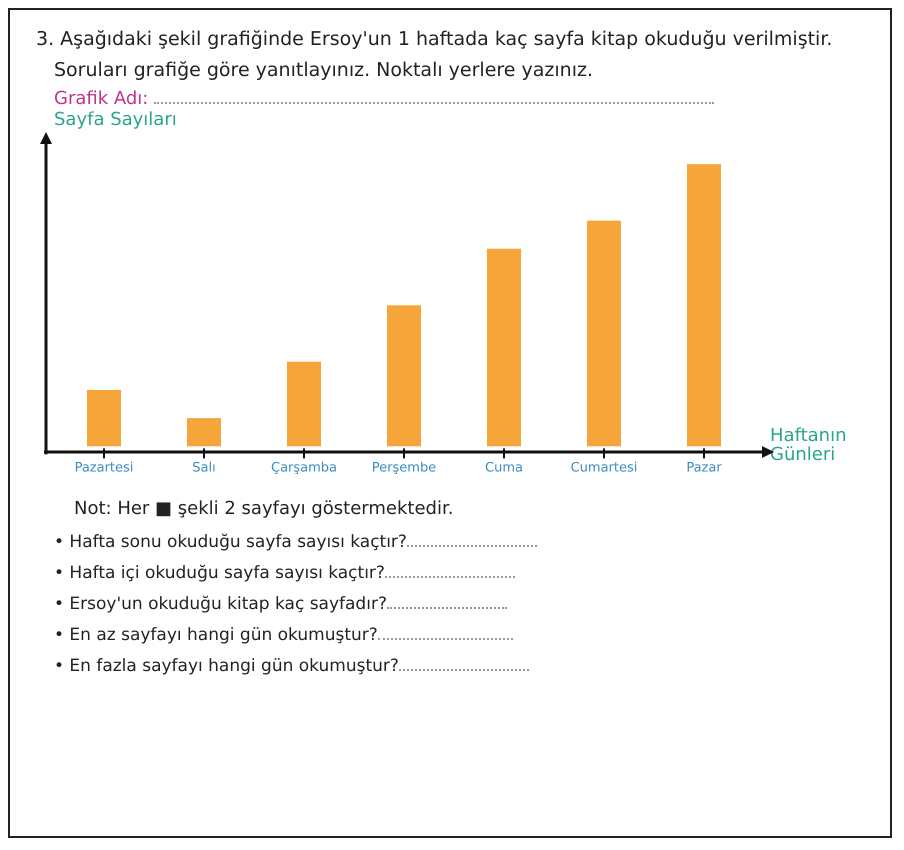  I want to click on y-axis-title: Sayfa Sayıları, so click(116, 119).